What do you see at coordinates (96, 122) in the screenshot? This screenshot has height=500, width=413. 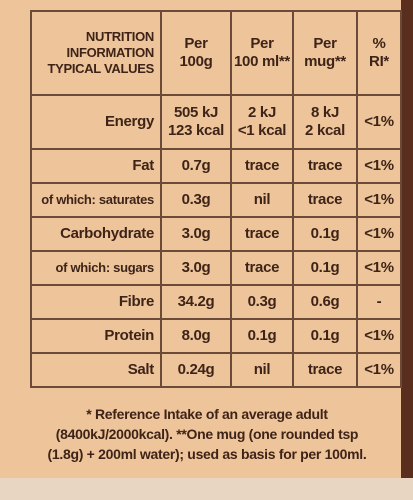 I see `row-label: Energy` at bounding box center [96, 122].